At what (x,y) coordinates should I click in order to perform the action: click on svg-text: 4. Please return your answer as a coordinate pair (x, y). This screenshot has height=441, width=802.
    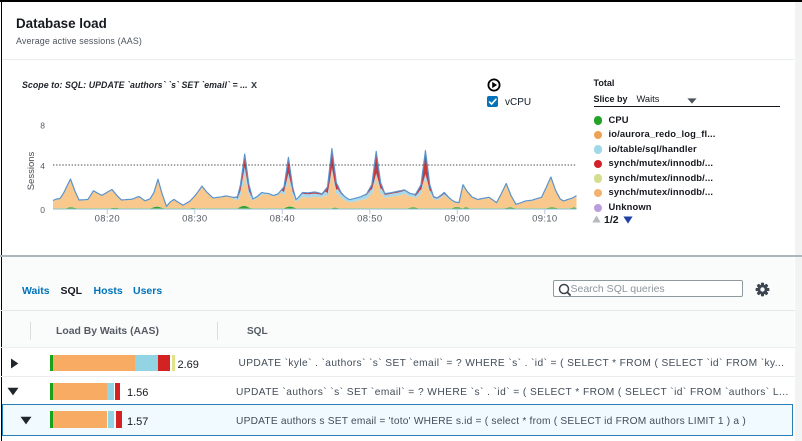
    Looking at the image, I should click on (42, 166).